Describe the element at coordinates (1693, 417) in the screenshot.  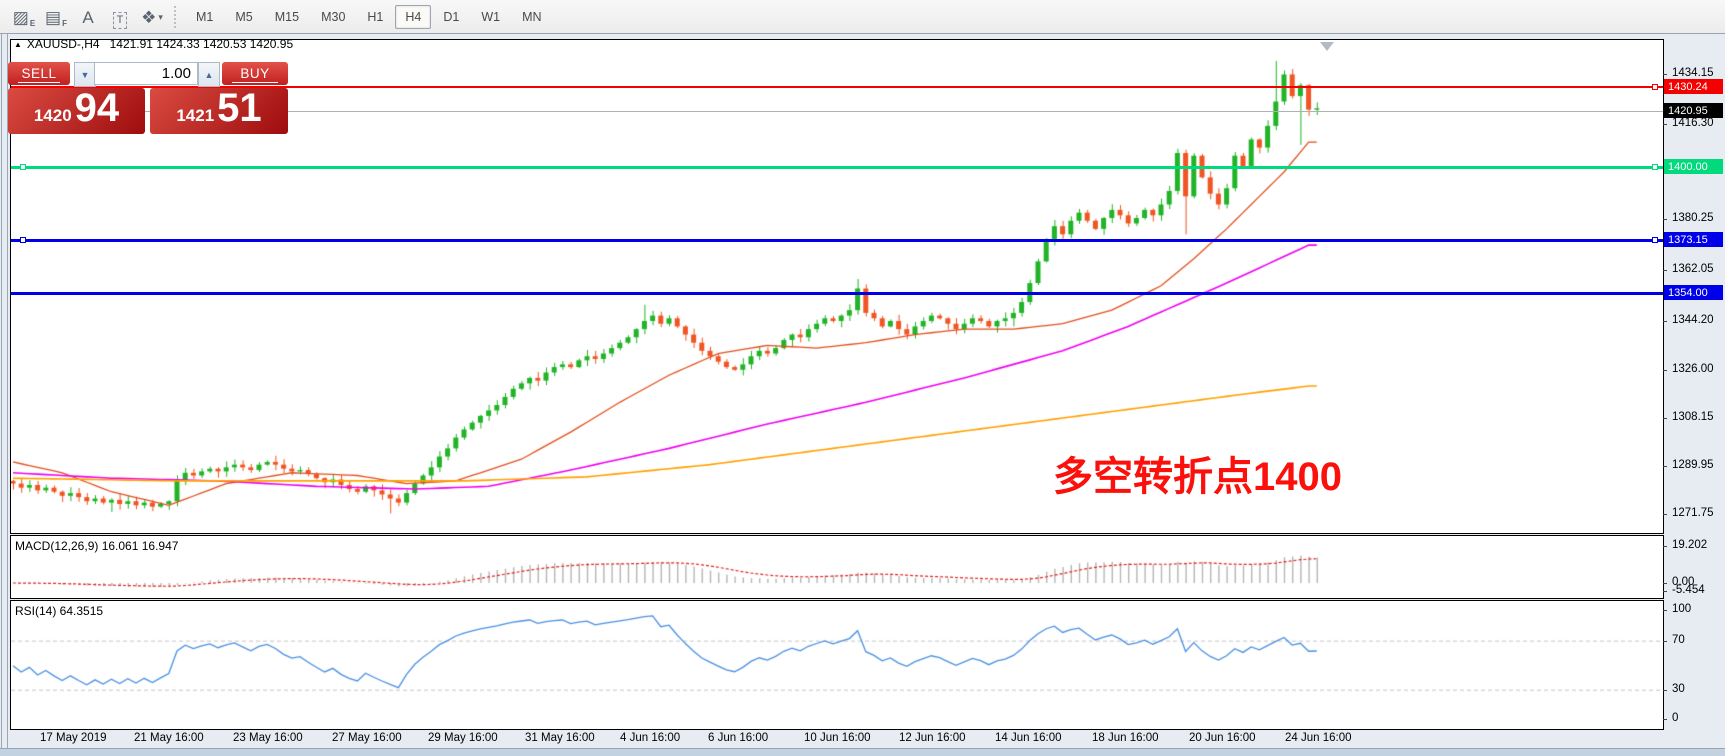
I see `price-axis-tick-label: 1308.15` at that location.